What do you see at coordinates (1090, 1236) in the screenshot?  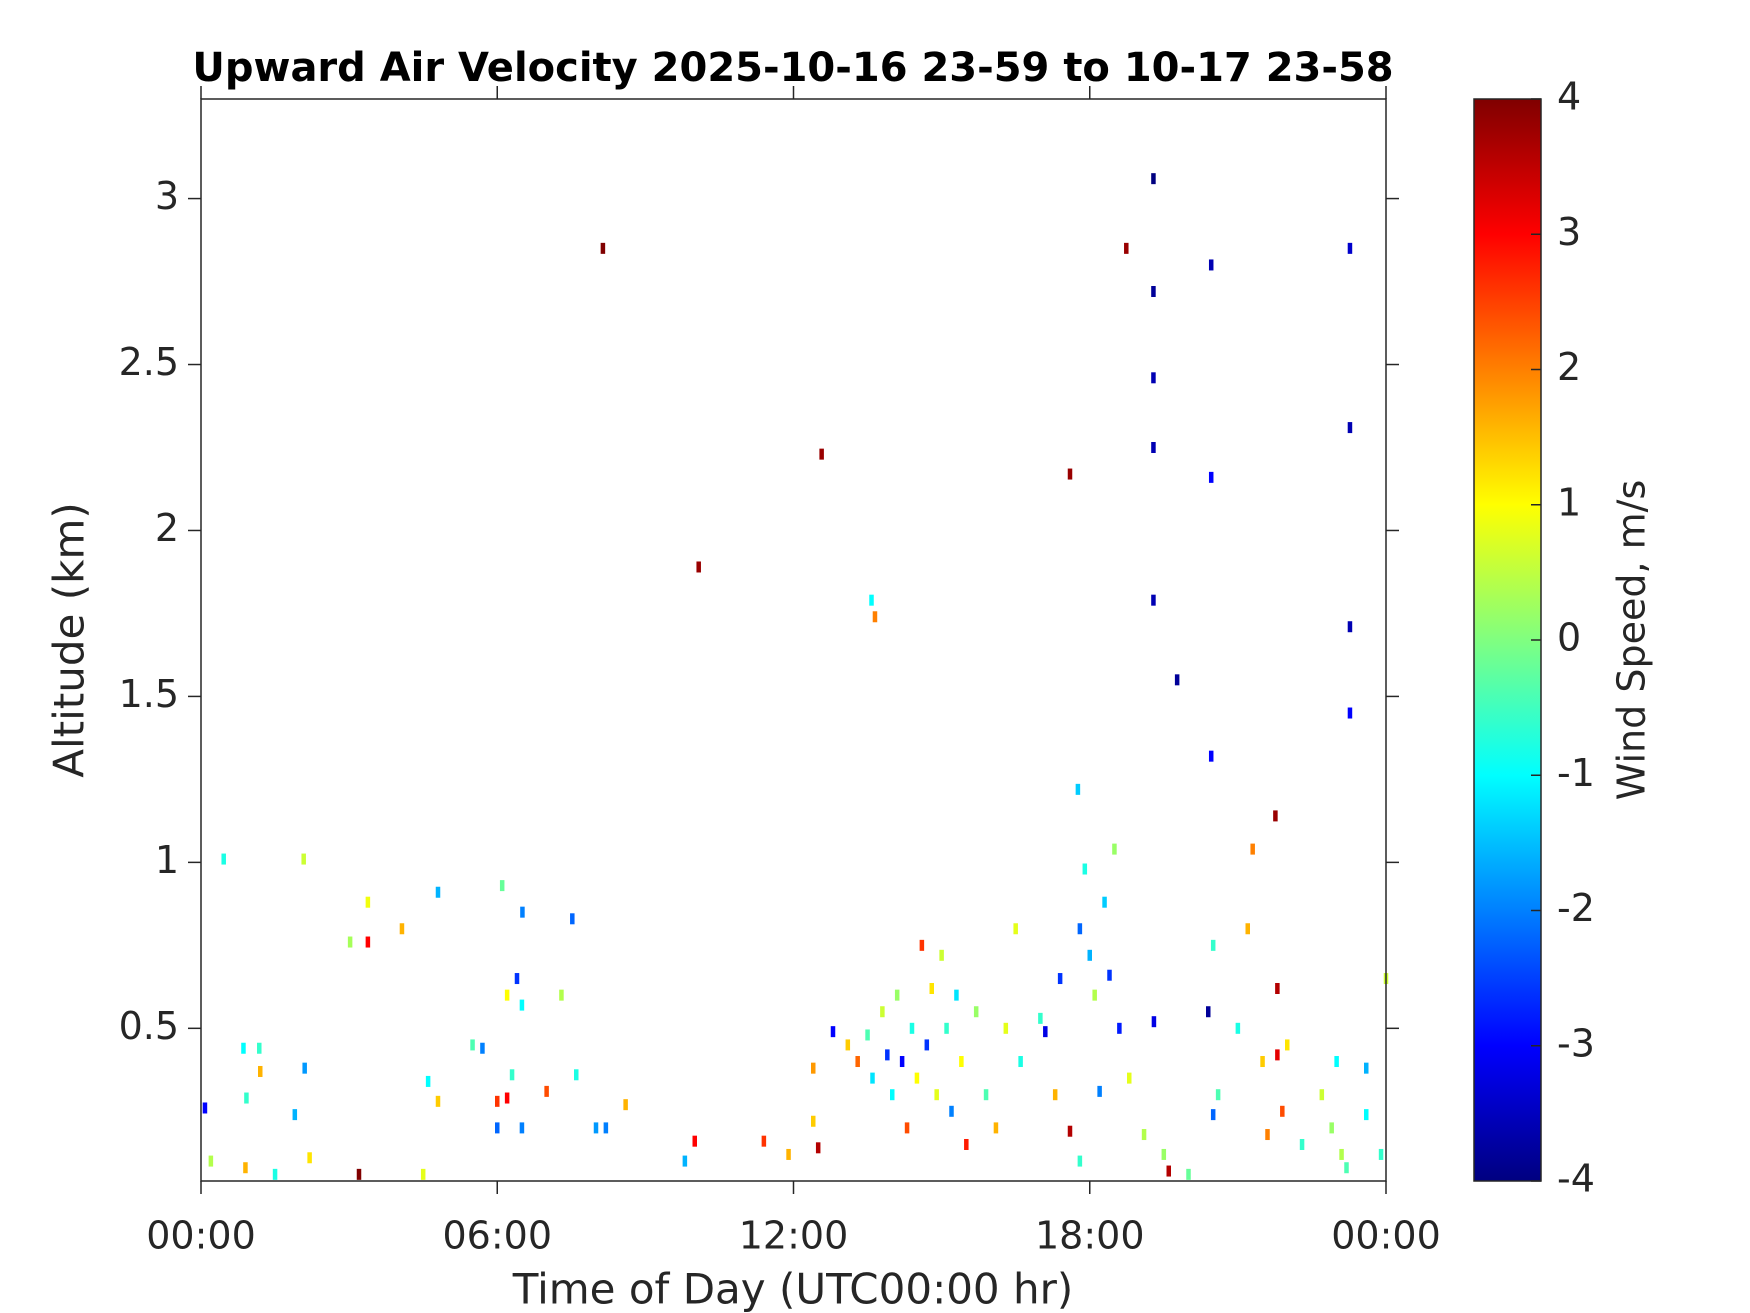 I see `x-tick-label: 18:00` at bounding box center [1090, 1236].